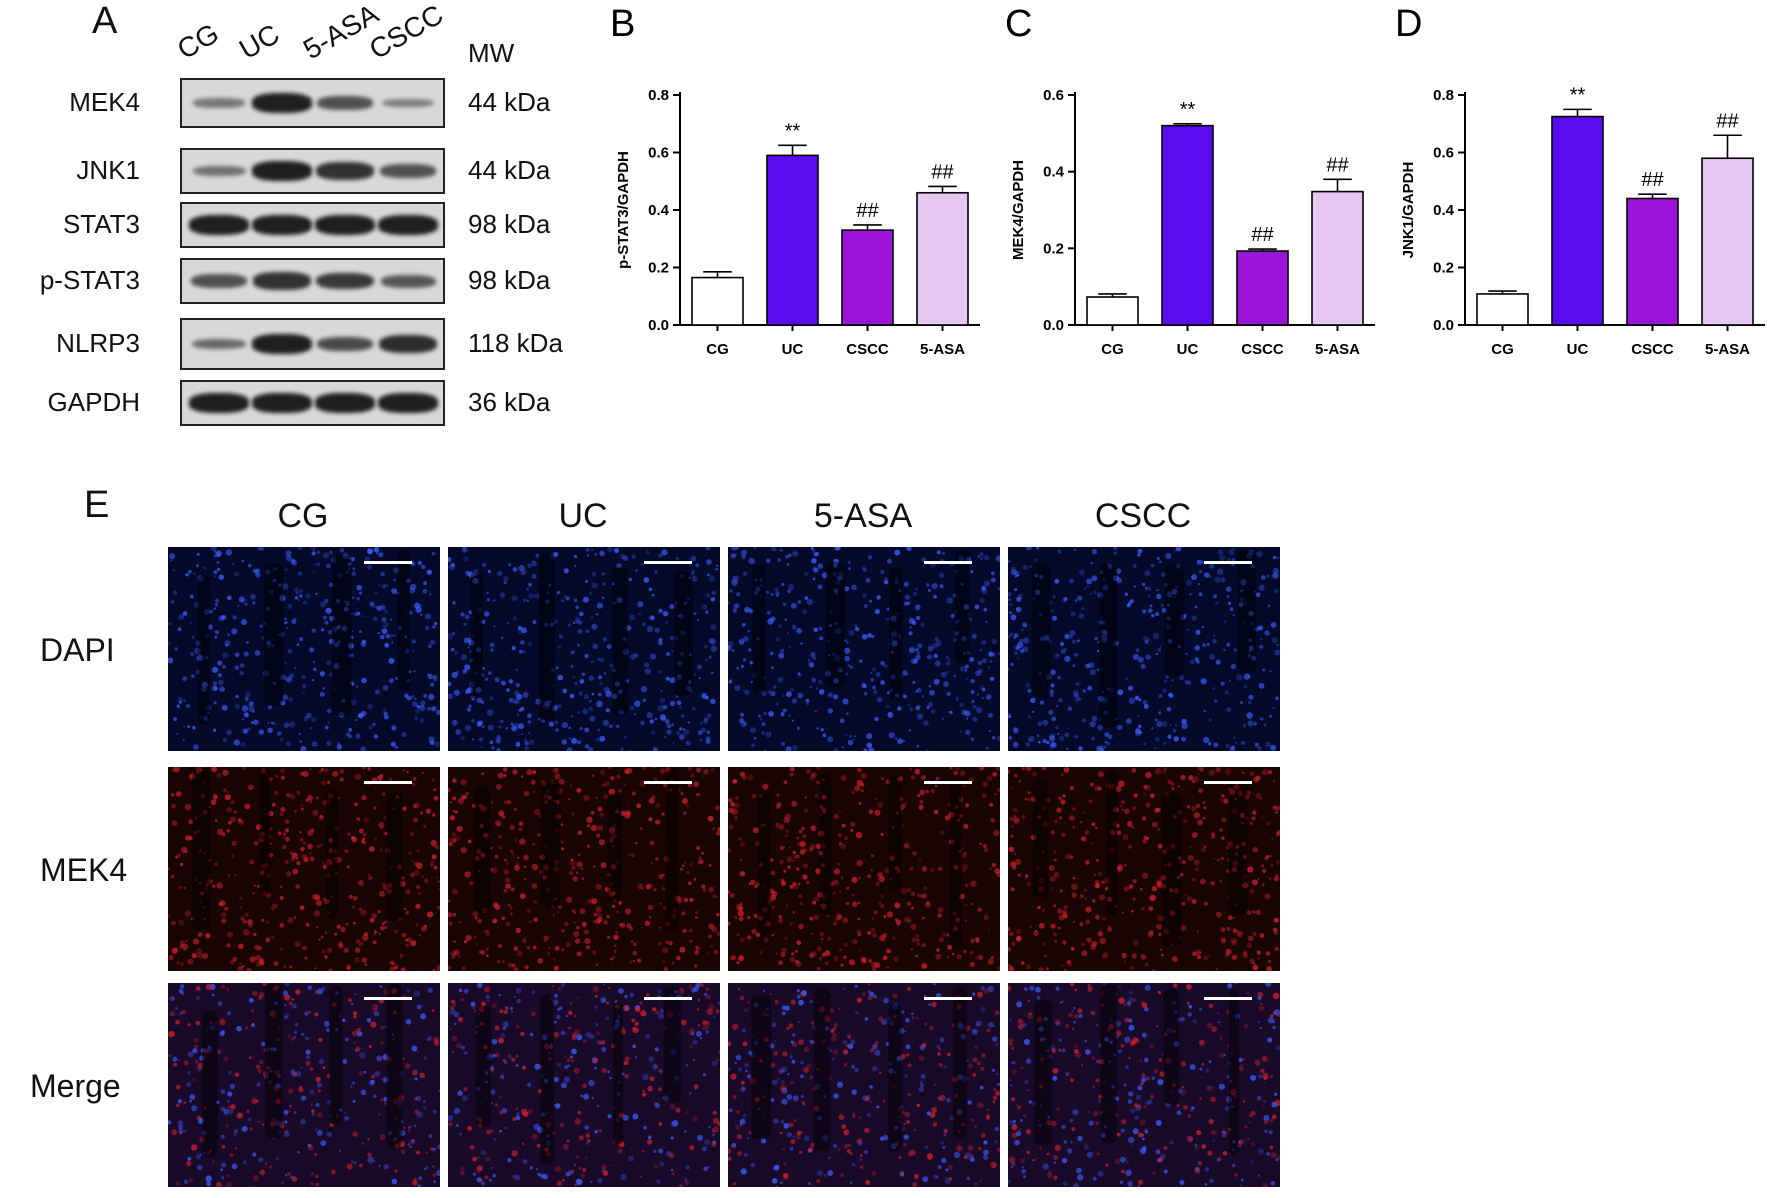 Image resolution: width=1772 pixels, height=1198 pixels. What do you see at coordinates (509, 280) in the screenshot?
I see `blot-mw-label: 98 kDa` at bounding box center [509, 280].